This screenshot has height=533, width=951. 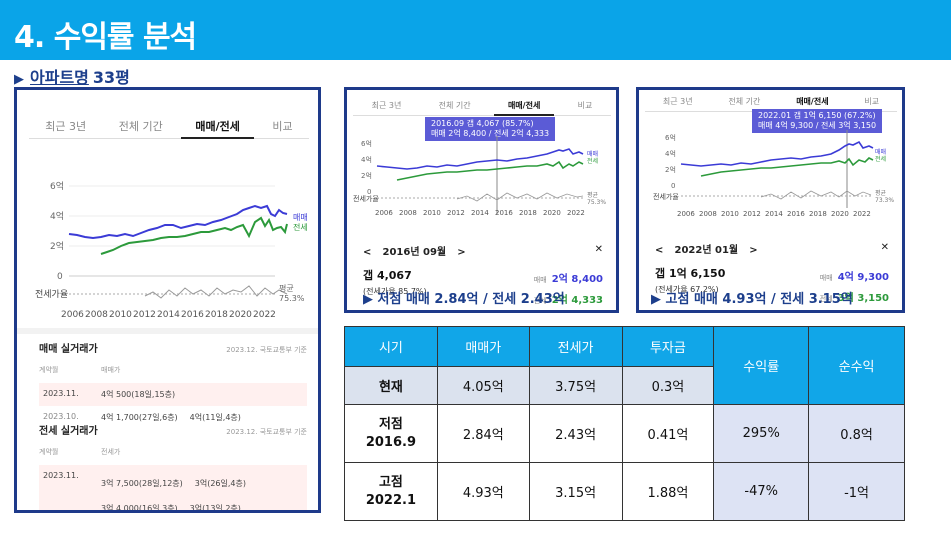 What do you see at coordinates (68, 431) in the screenshot?
I see `rent-deals-title: 전세 실거래가` at bounding box center [68, 431].